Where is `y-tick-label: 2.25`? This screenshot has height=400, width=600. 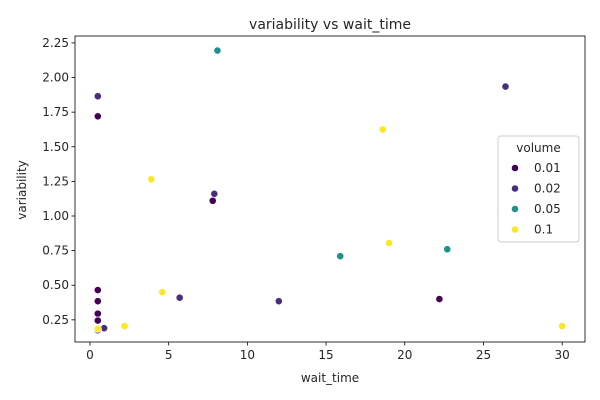 y-tick-label: 2.25 is located at coordinates (55, 43).